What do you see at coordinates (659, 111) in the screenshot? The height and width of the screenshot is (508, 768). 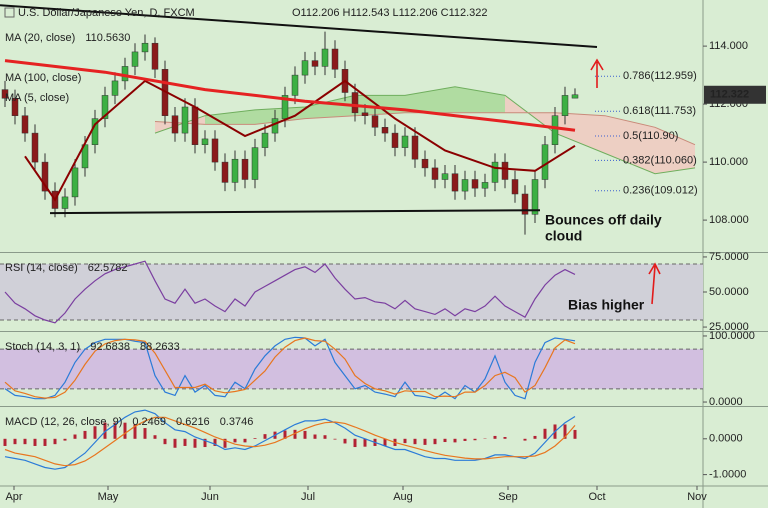 I see `fib-label: 0.618(111.753)` at bounding box center [659, 111].